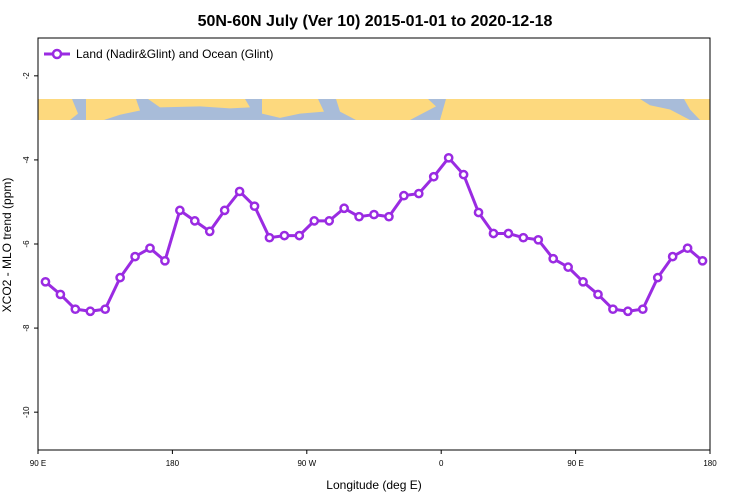 The height and width of the screenshot is (500, 750). I want to click on legend: Land (Nadir&Glint) and Ocean (Glint), so click(158, 54).